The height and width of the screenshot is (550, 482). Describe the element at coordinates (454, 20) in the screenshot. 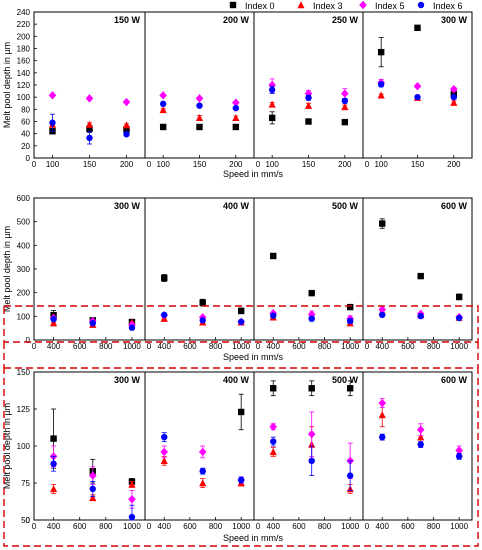

I see `panel-title-0-3: 300 W` at that location.